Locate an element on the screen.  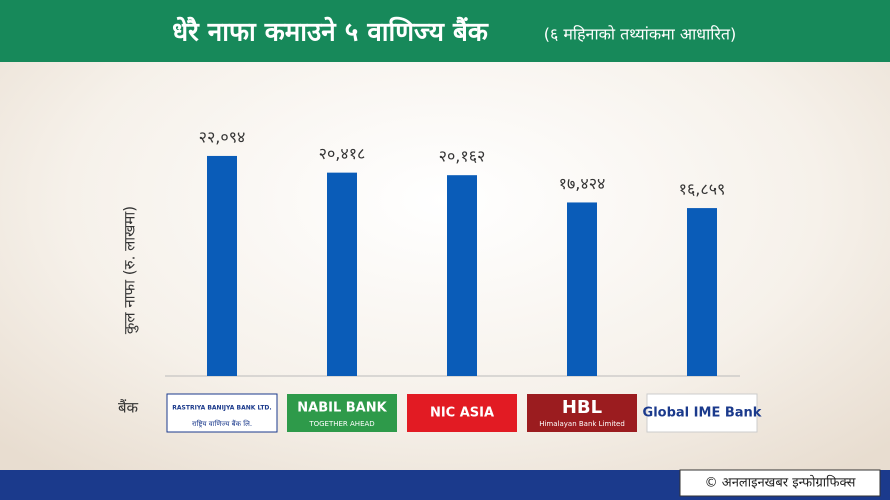
credit: © अनलाइनखबर इन्फोग्राफिक्स is located at coordinates (780, 483).